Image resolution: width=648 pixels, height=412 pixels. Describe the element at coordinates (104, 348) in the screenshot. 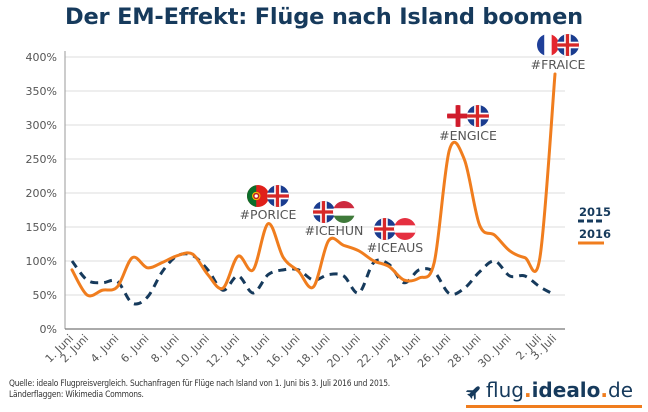

I see `x-tick-label: 4. Juni` at that location.